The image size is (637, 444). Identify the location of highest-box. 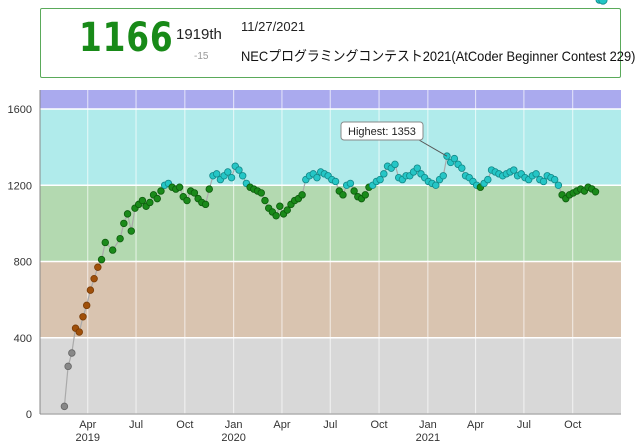
(382, 131).